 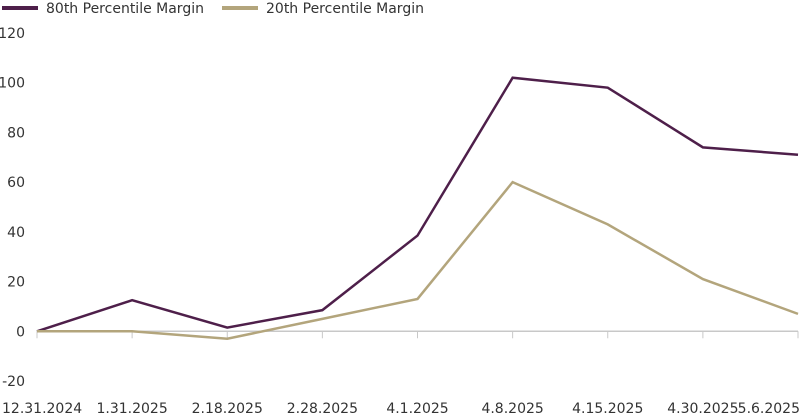 What do you see at coordinates (512, 408) in the screenshot?
I see `x-tick-label: 4.8.2025` at bounding box center [512, 408].